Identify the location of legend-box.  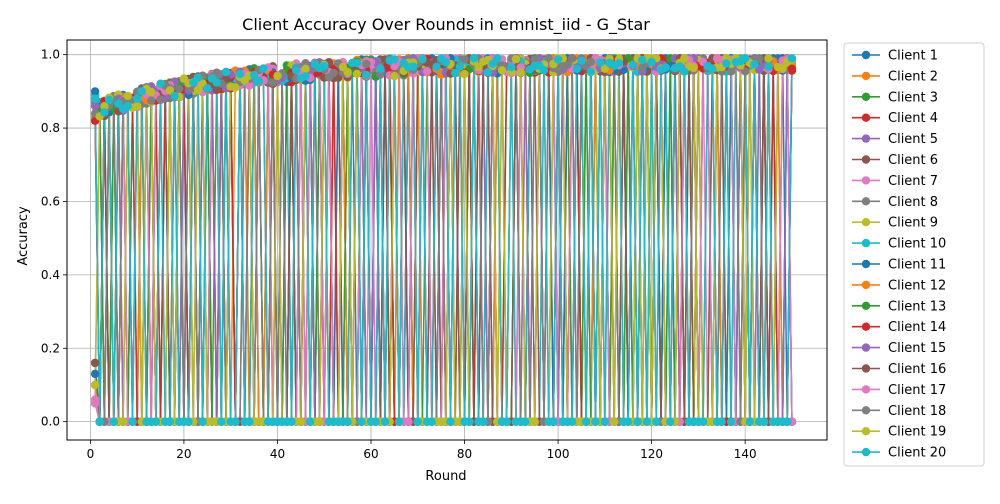
(914, 254).